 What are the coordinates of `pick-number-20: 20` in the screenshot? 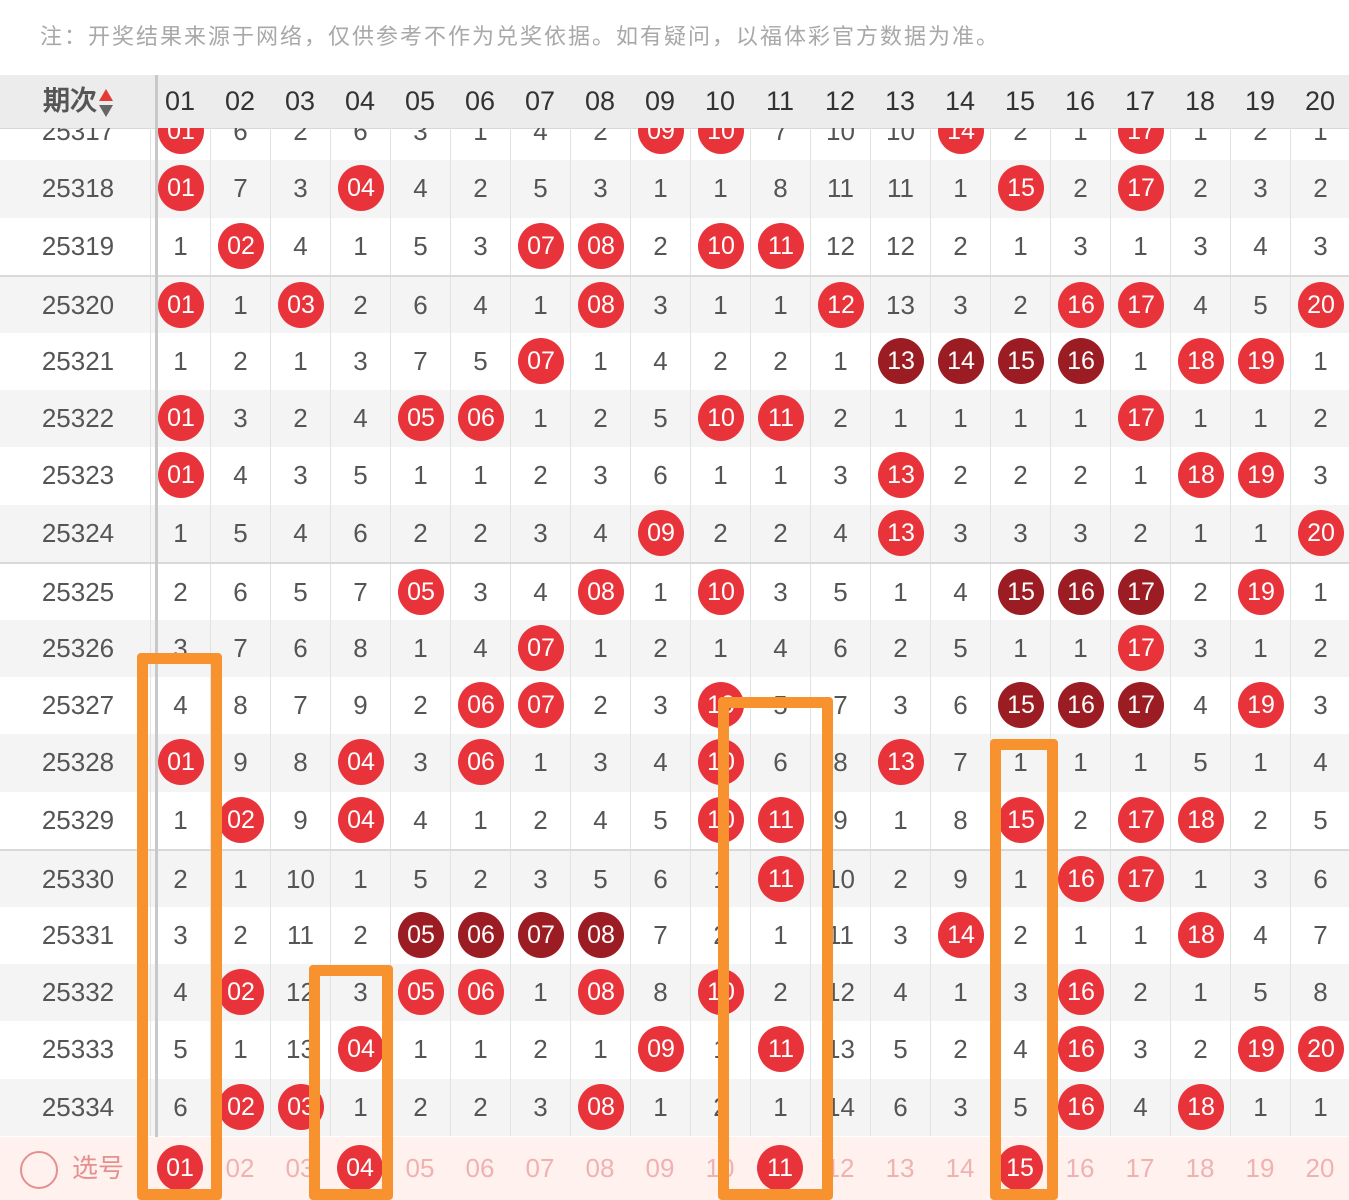 It's located at (1320, 1168).